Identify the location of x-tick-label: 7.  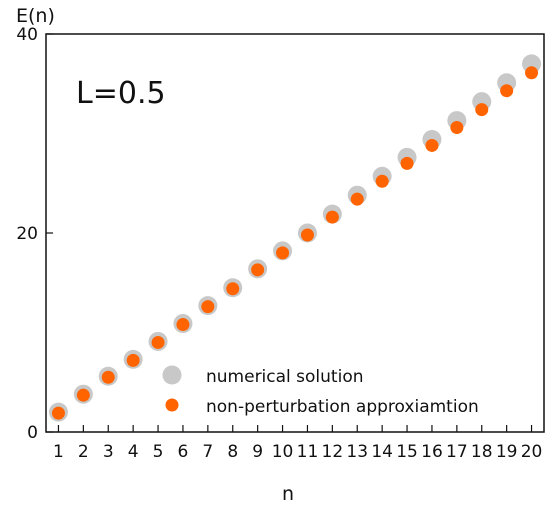
(207, 452).